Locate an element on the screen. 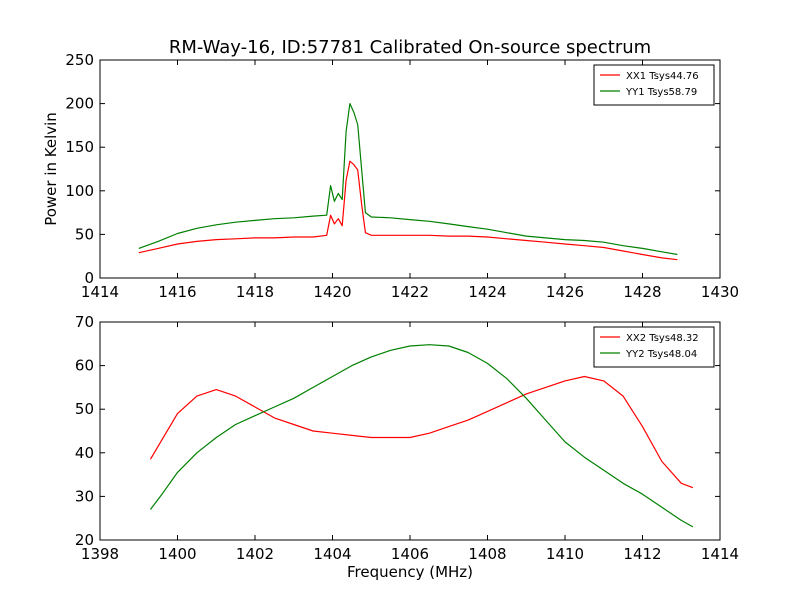 The width and height of the screenshot is (800, 600). top-y-tick-label: 50 is located at coordinates (84, 234).